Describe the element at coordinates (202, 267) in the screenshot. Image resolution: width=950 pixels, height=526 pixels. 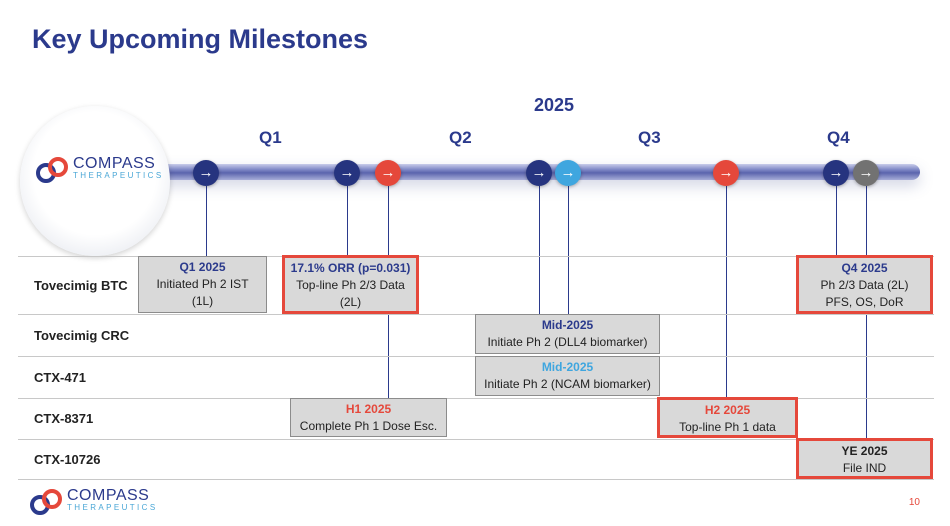
I see `milestone-heading: Q1 2025` at that location.